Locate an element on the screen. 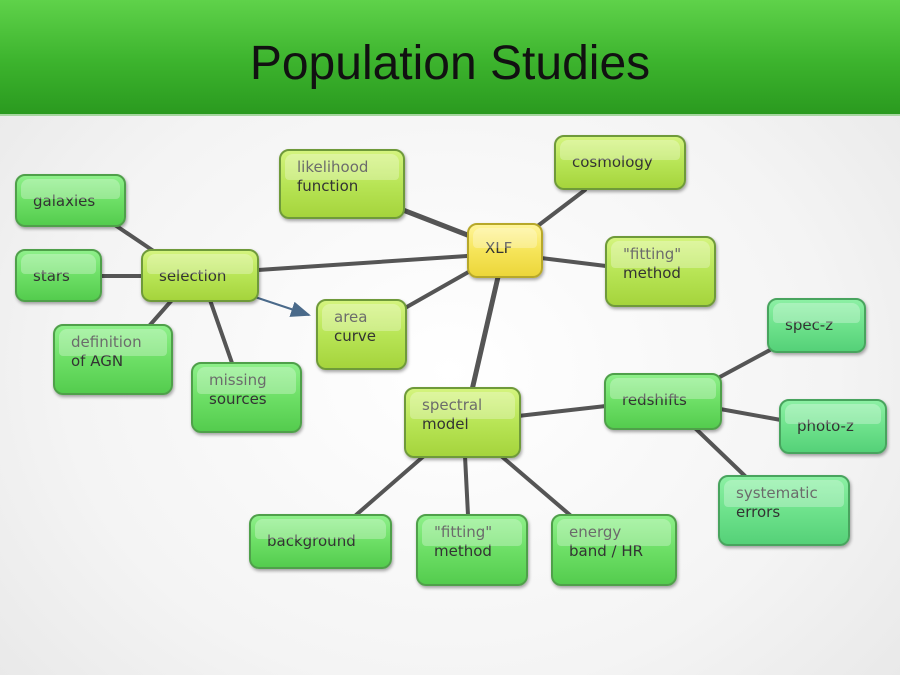 The image size is (900, 675). link-redshifts-specz is located at coordinates (744, 364).